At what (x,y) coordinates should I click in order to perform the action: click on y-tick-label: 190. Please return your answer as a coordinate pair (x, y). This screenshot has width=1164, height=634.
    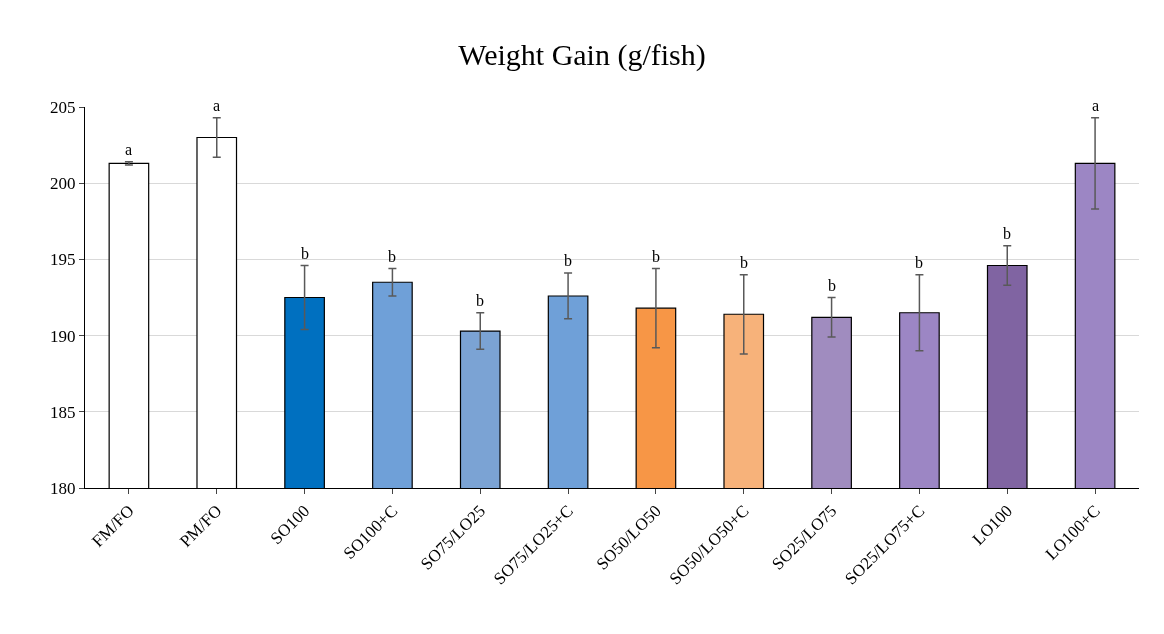
    Looking at the image, I should click on (63, 336).